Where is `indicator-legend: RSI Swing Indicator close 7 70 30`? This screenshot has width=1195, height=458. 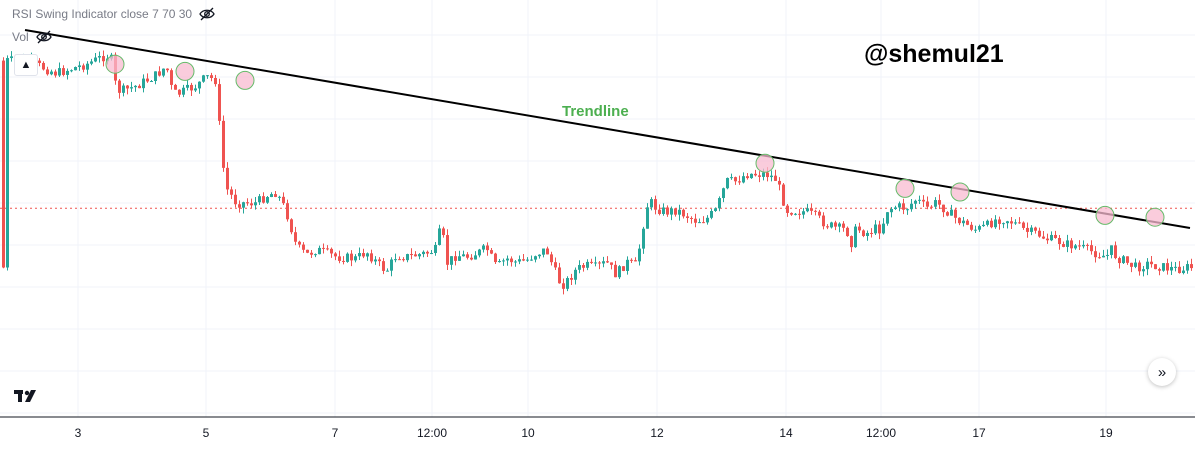
indicator-legend: RSI Swing Indicator close 7 70 30 is located at coordinates (114, 14).